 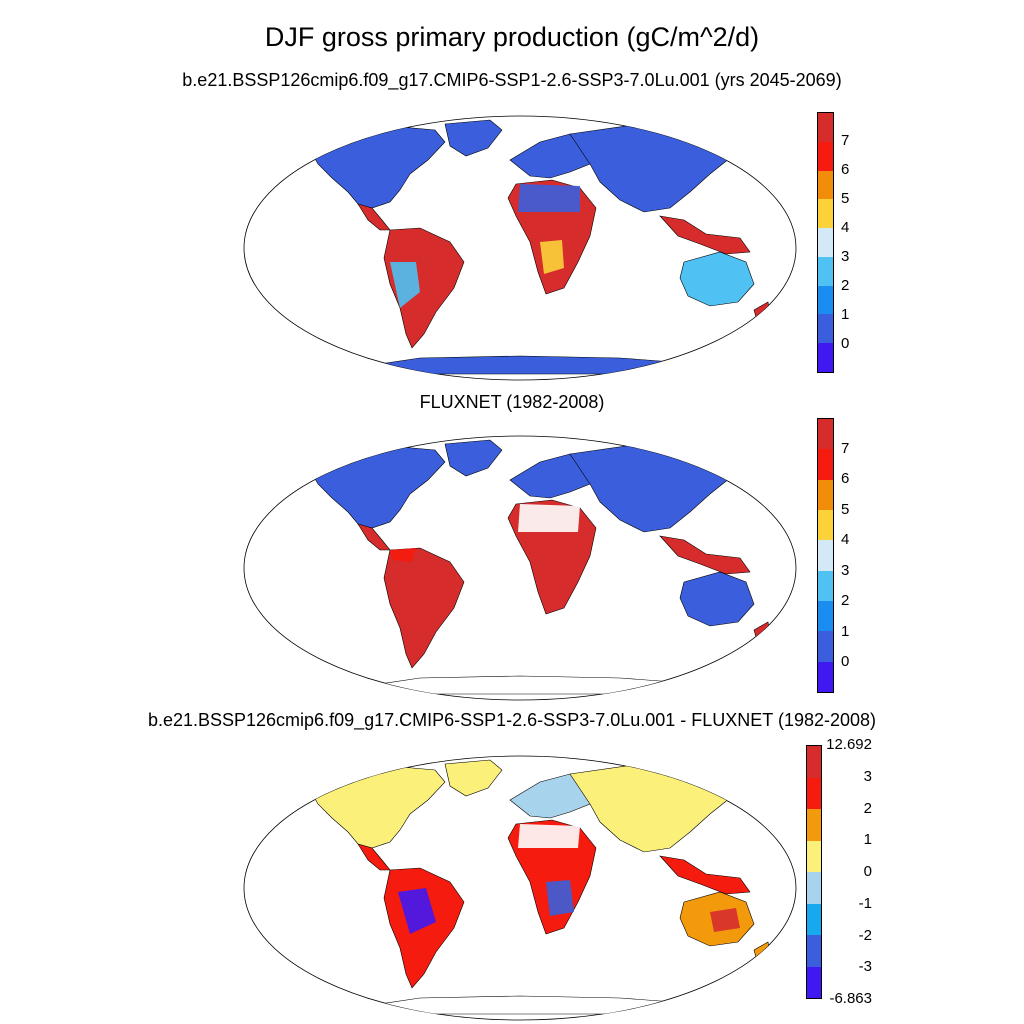 I want to click on model-gpp-map, so click(x=520, y=248).